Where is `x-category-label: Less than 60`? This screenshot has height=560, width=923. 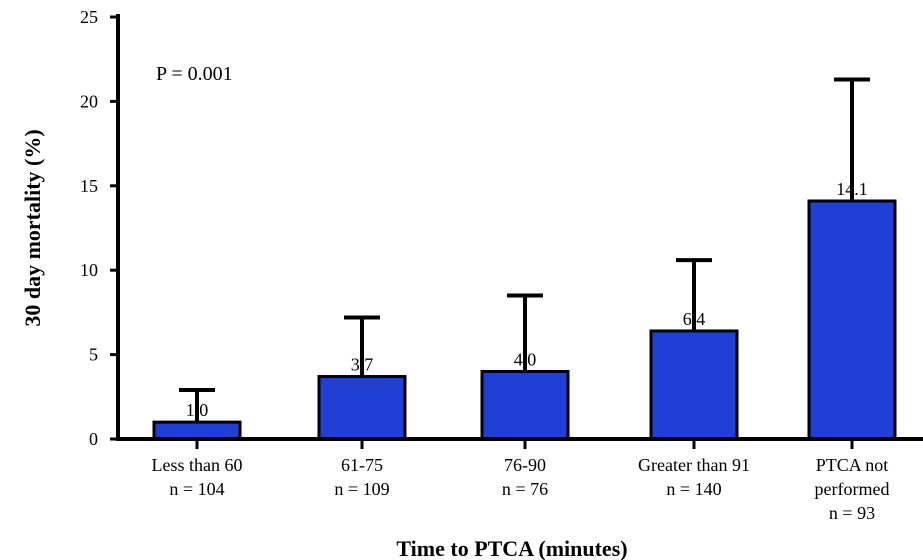 x-category-label: Less than 60 is located at coordinates (197, 465).